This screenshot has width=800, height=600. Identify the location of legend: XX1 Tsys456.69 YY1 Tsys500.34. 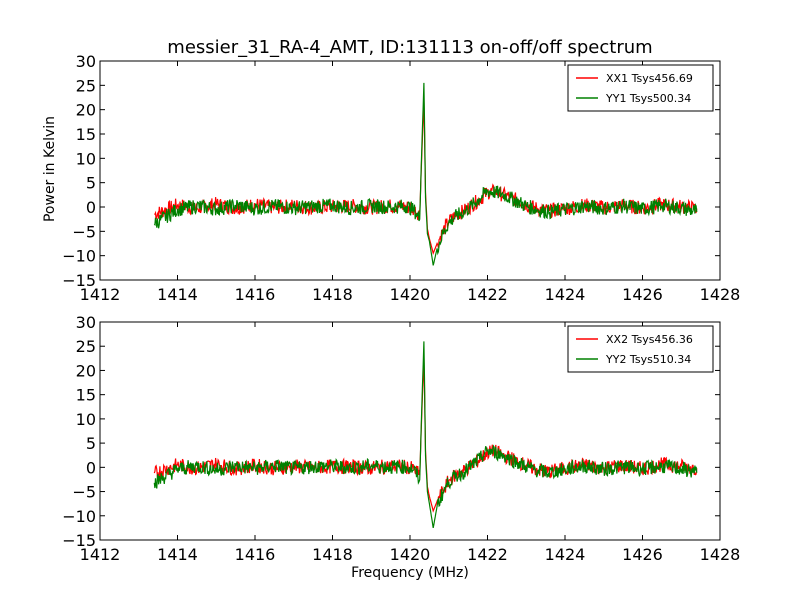
(640, 88).